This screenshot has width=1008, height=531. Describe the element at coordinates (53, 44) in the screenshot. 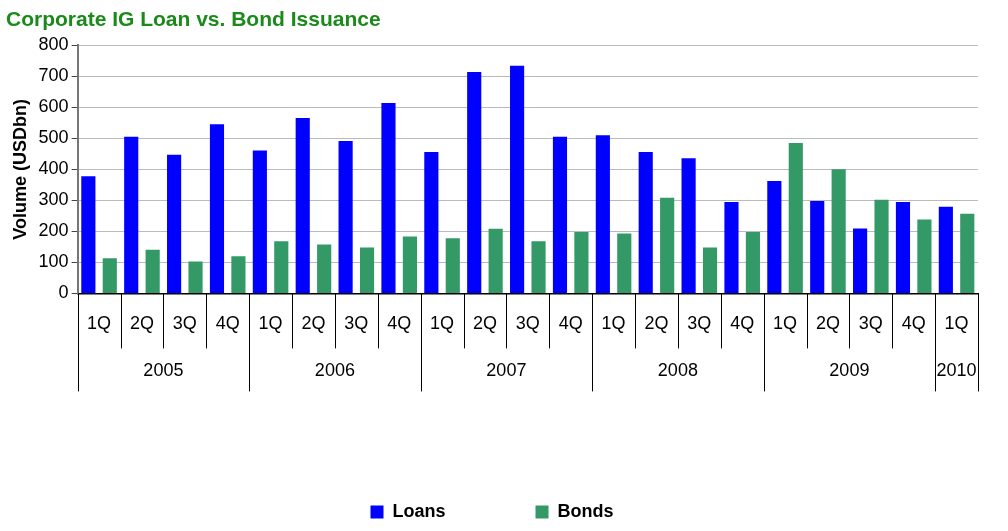

I see `y-tick-label: 800` at that location.